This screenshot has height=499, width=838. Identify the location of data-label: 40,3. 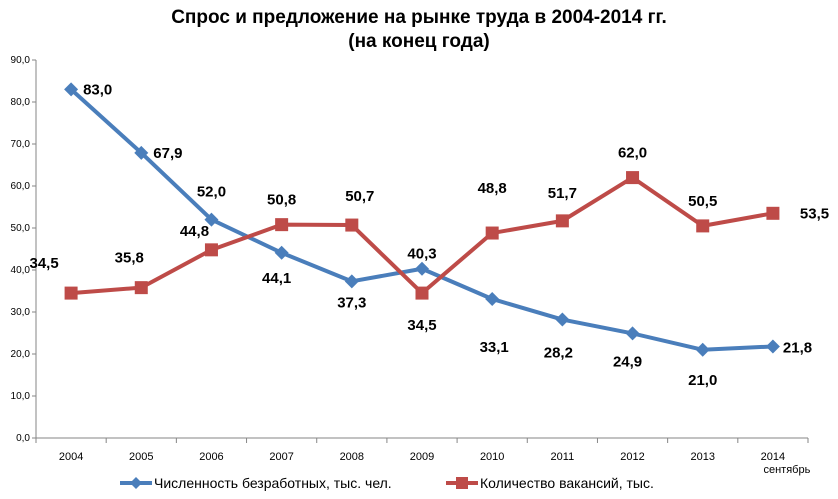
(421, 254).